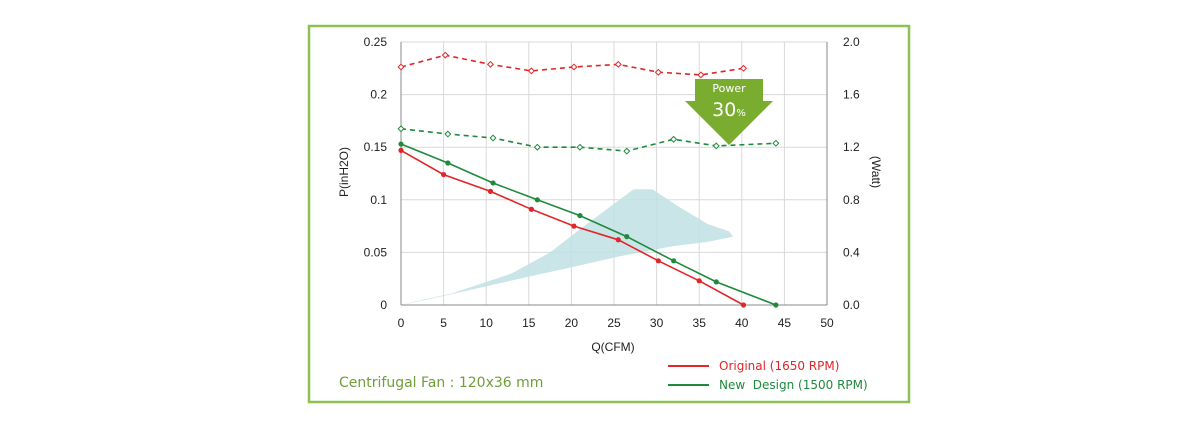 The width and height of the screenshot is (1202, 421). Describe the element at coordinates (567, 247) in the screenshot. I see `operating-region-area` at that location.